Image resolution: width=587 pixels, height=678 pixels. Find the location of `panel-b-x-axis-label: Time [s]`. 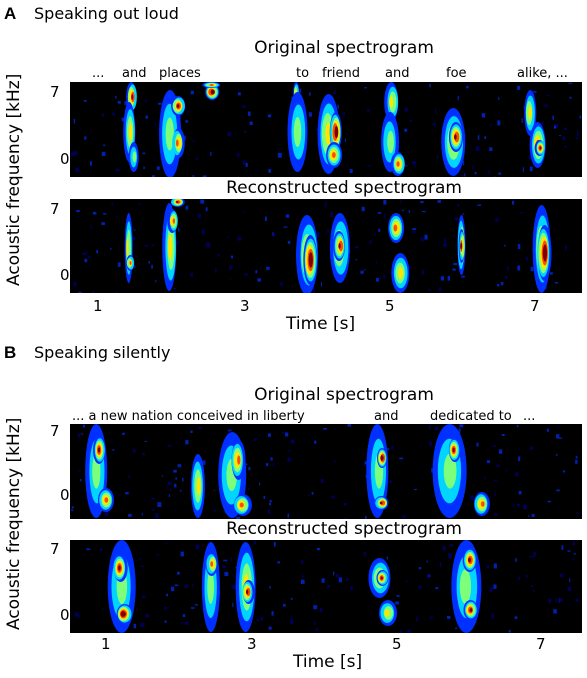

panel-b-x-axis-label: Time [s] is located at coordinates (328, 662).